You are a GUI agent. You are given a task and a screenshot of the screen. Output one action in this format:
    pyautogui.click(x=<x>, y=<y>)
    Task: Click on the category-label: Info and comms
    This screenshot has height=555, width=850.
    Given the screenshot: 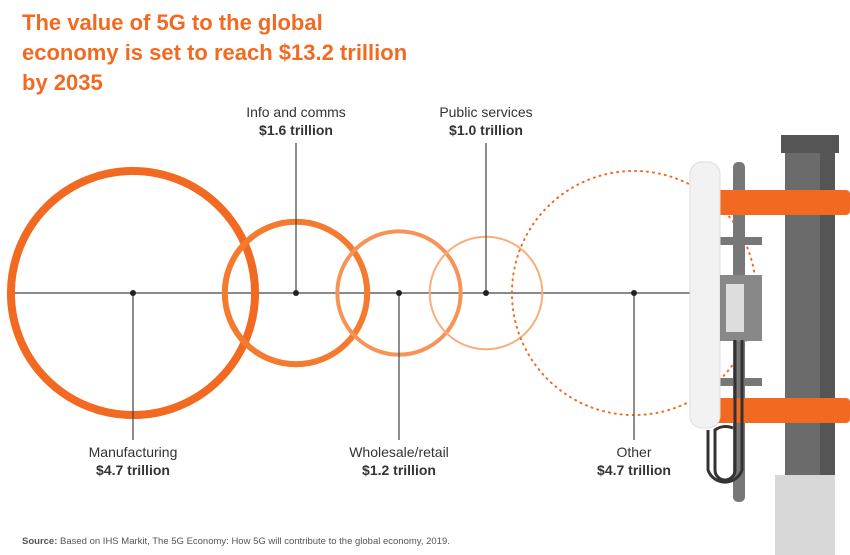 What is the action you would take?
    pyautogui.click(x=296, y=112)
    